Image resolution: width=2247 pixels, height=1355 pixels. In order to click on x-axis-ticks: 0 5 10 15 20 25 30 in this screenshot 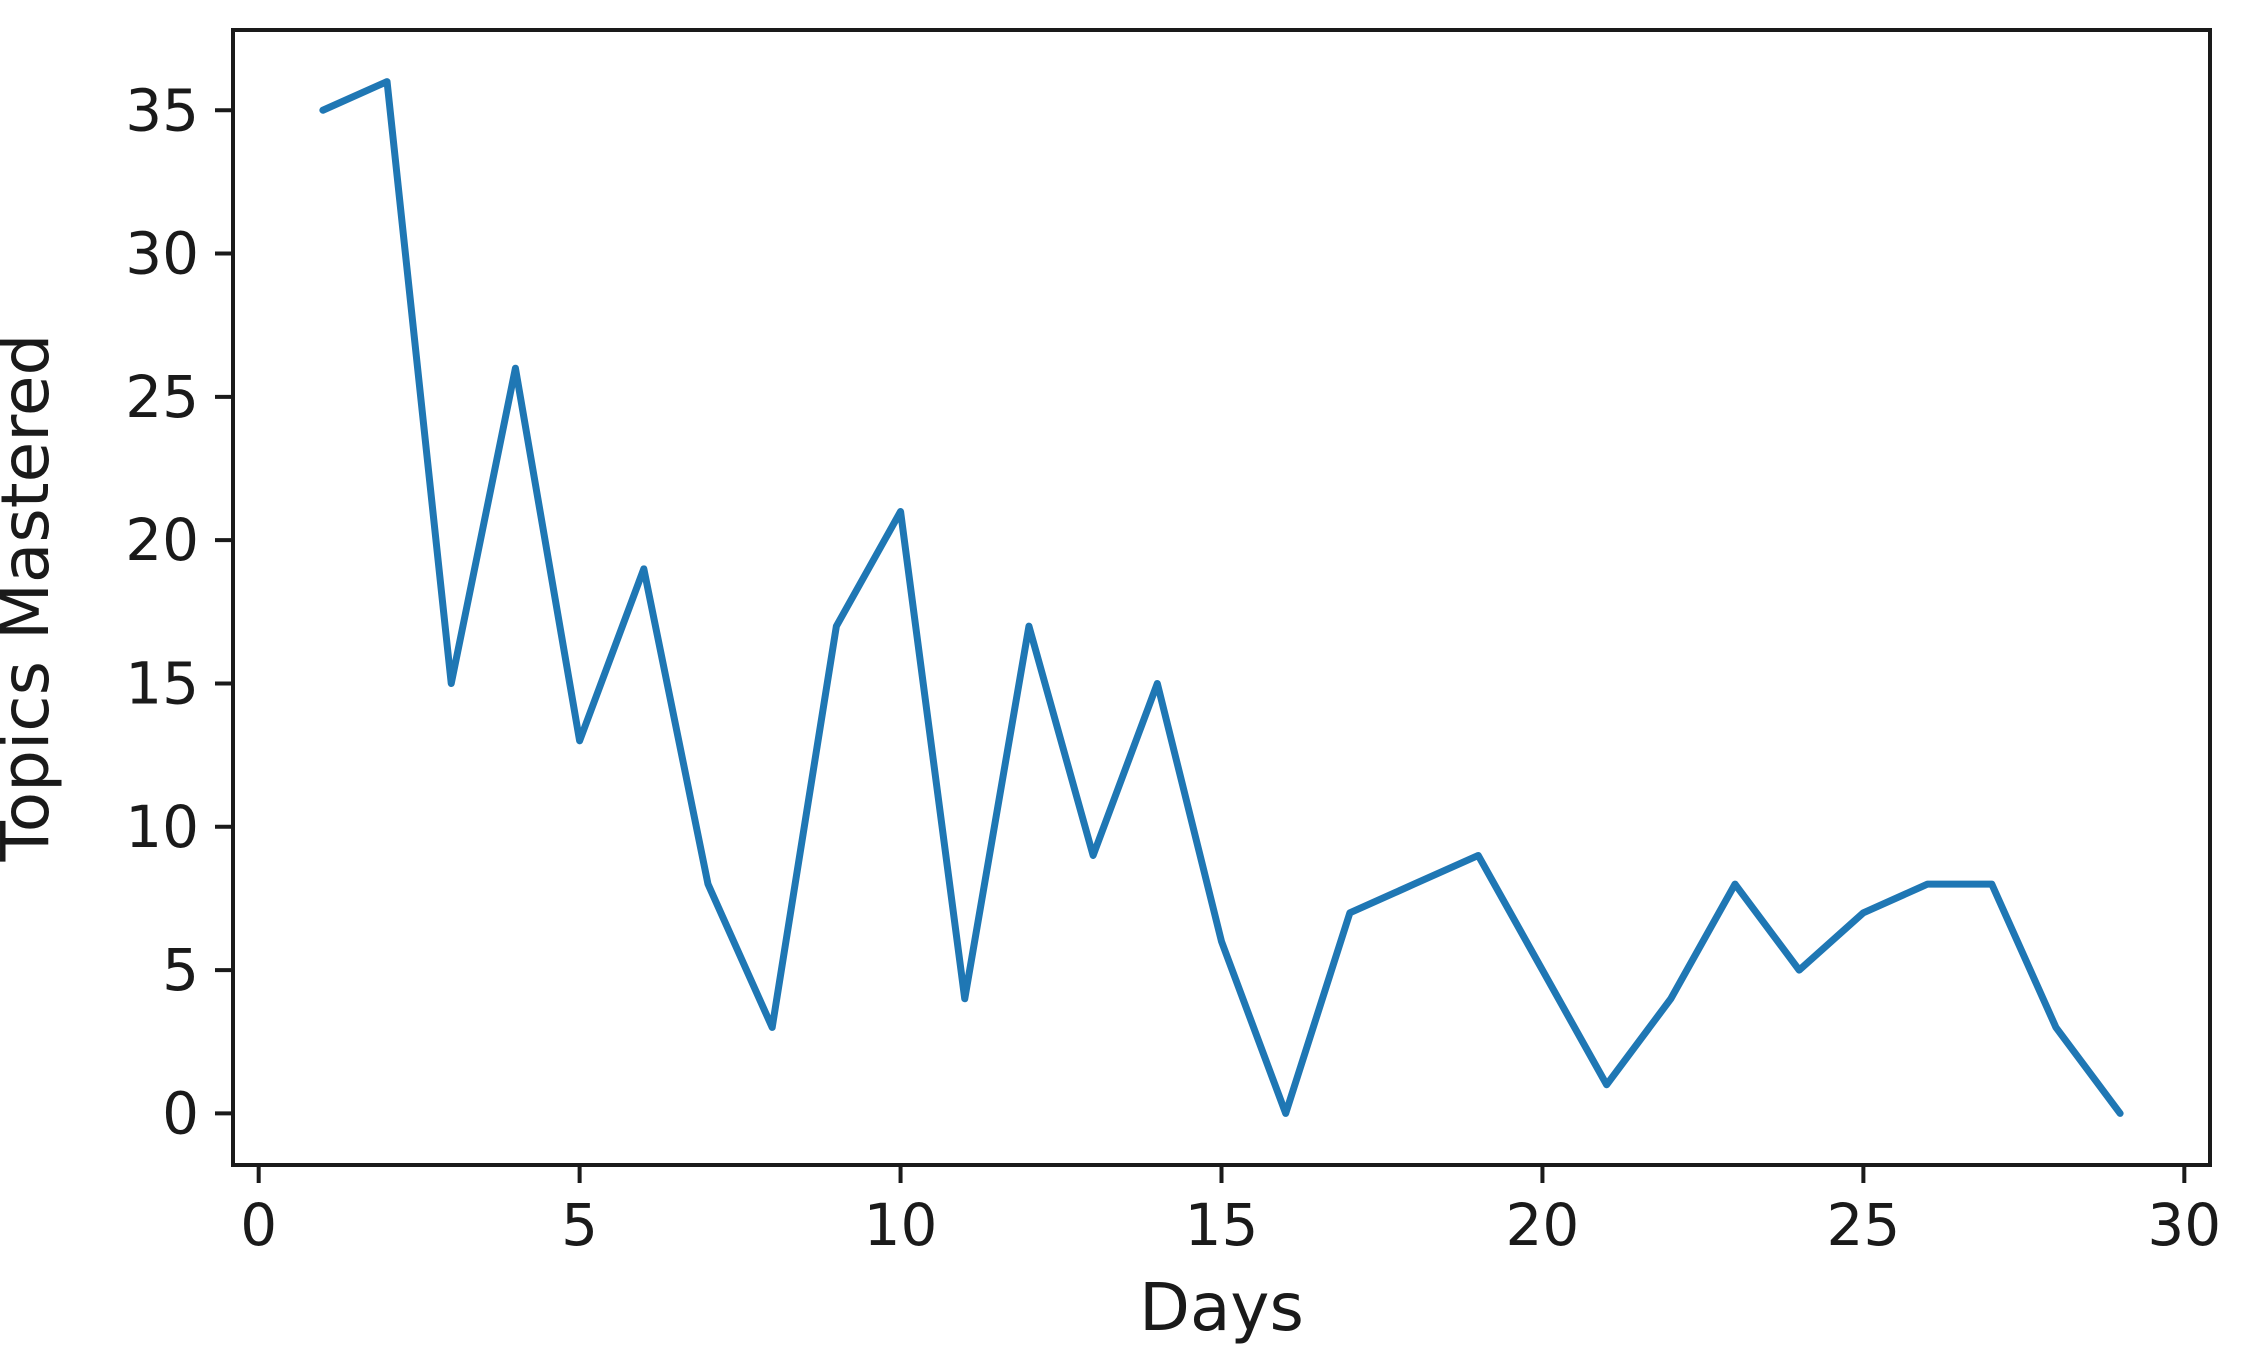, I will do `click(1230, 1212)`.